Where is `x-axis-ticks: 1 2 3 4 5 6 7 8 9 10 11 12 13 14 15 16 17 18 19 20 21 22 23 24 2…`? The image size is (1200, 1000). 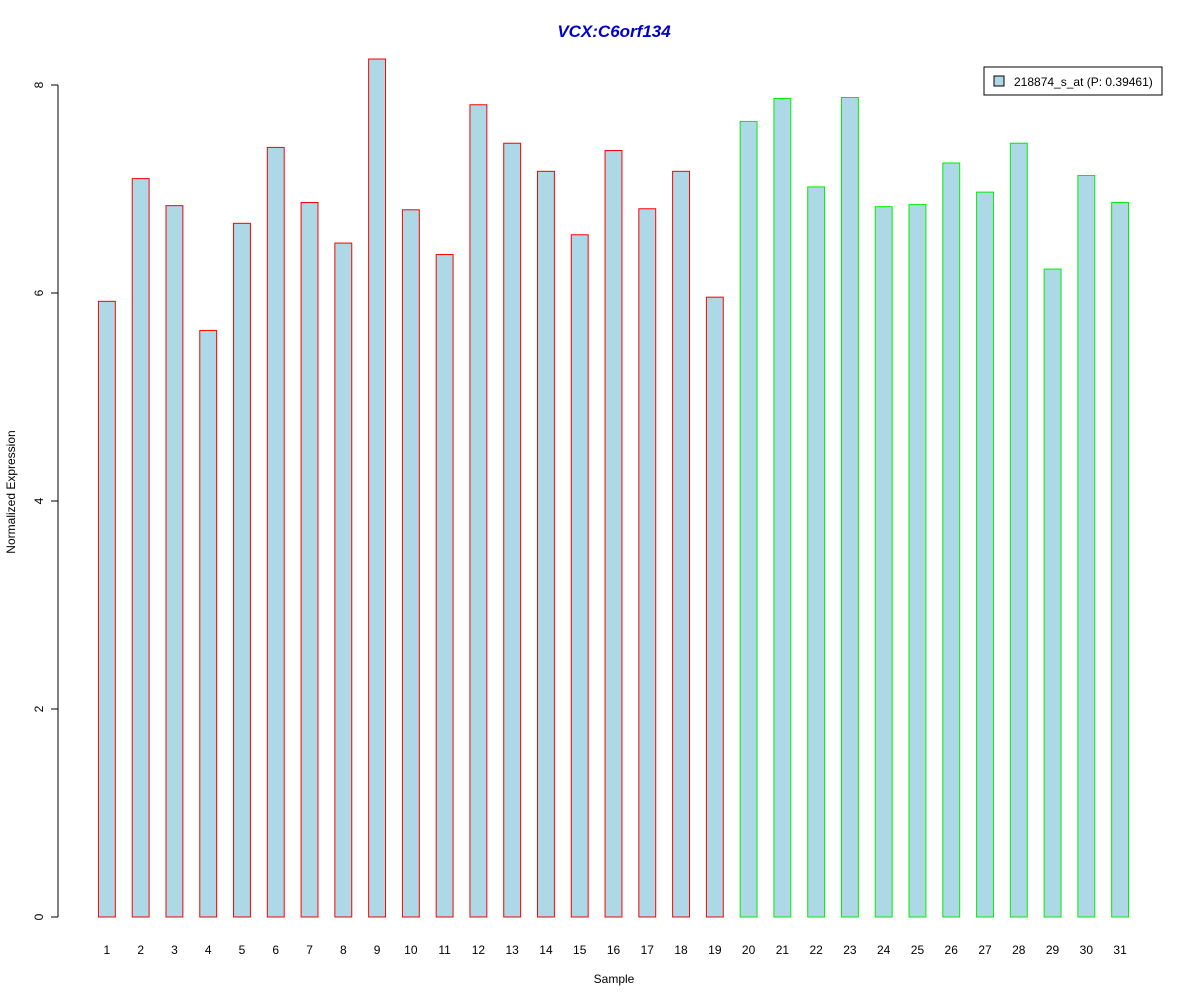
x-axis-ticks: 1 2 3 4 5 6 7 8 9 10 11 12 13 14 15 16 17 18 19 20 21 22 23 24 2… is located at coordinates (616, 950).